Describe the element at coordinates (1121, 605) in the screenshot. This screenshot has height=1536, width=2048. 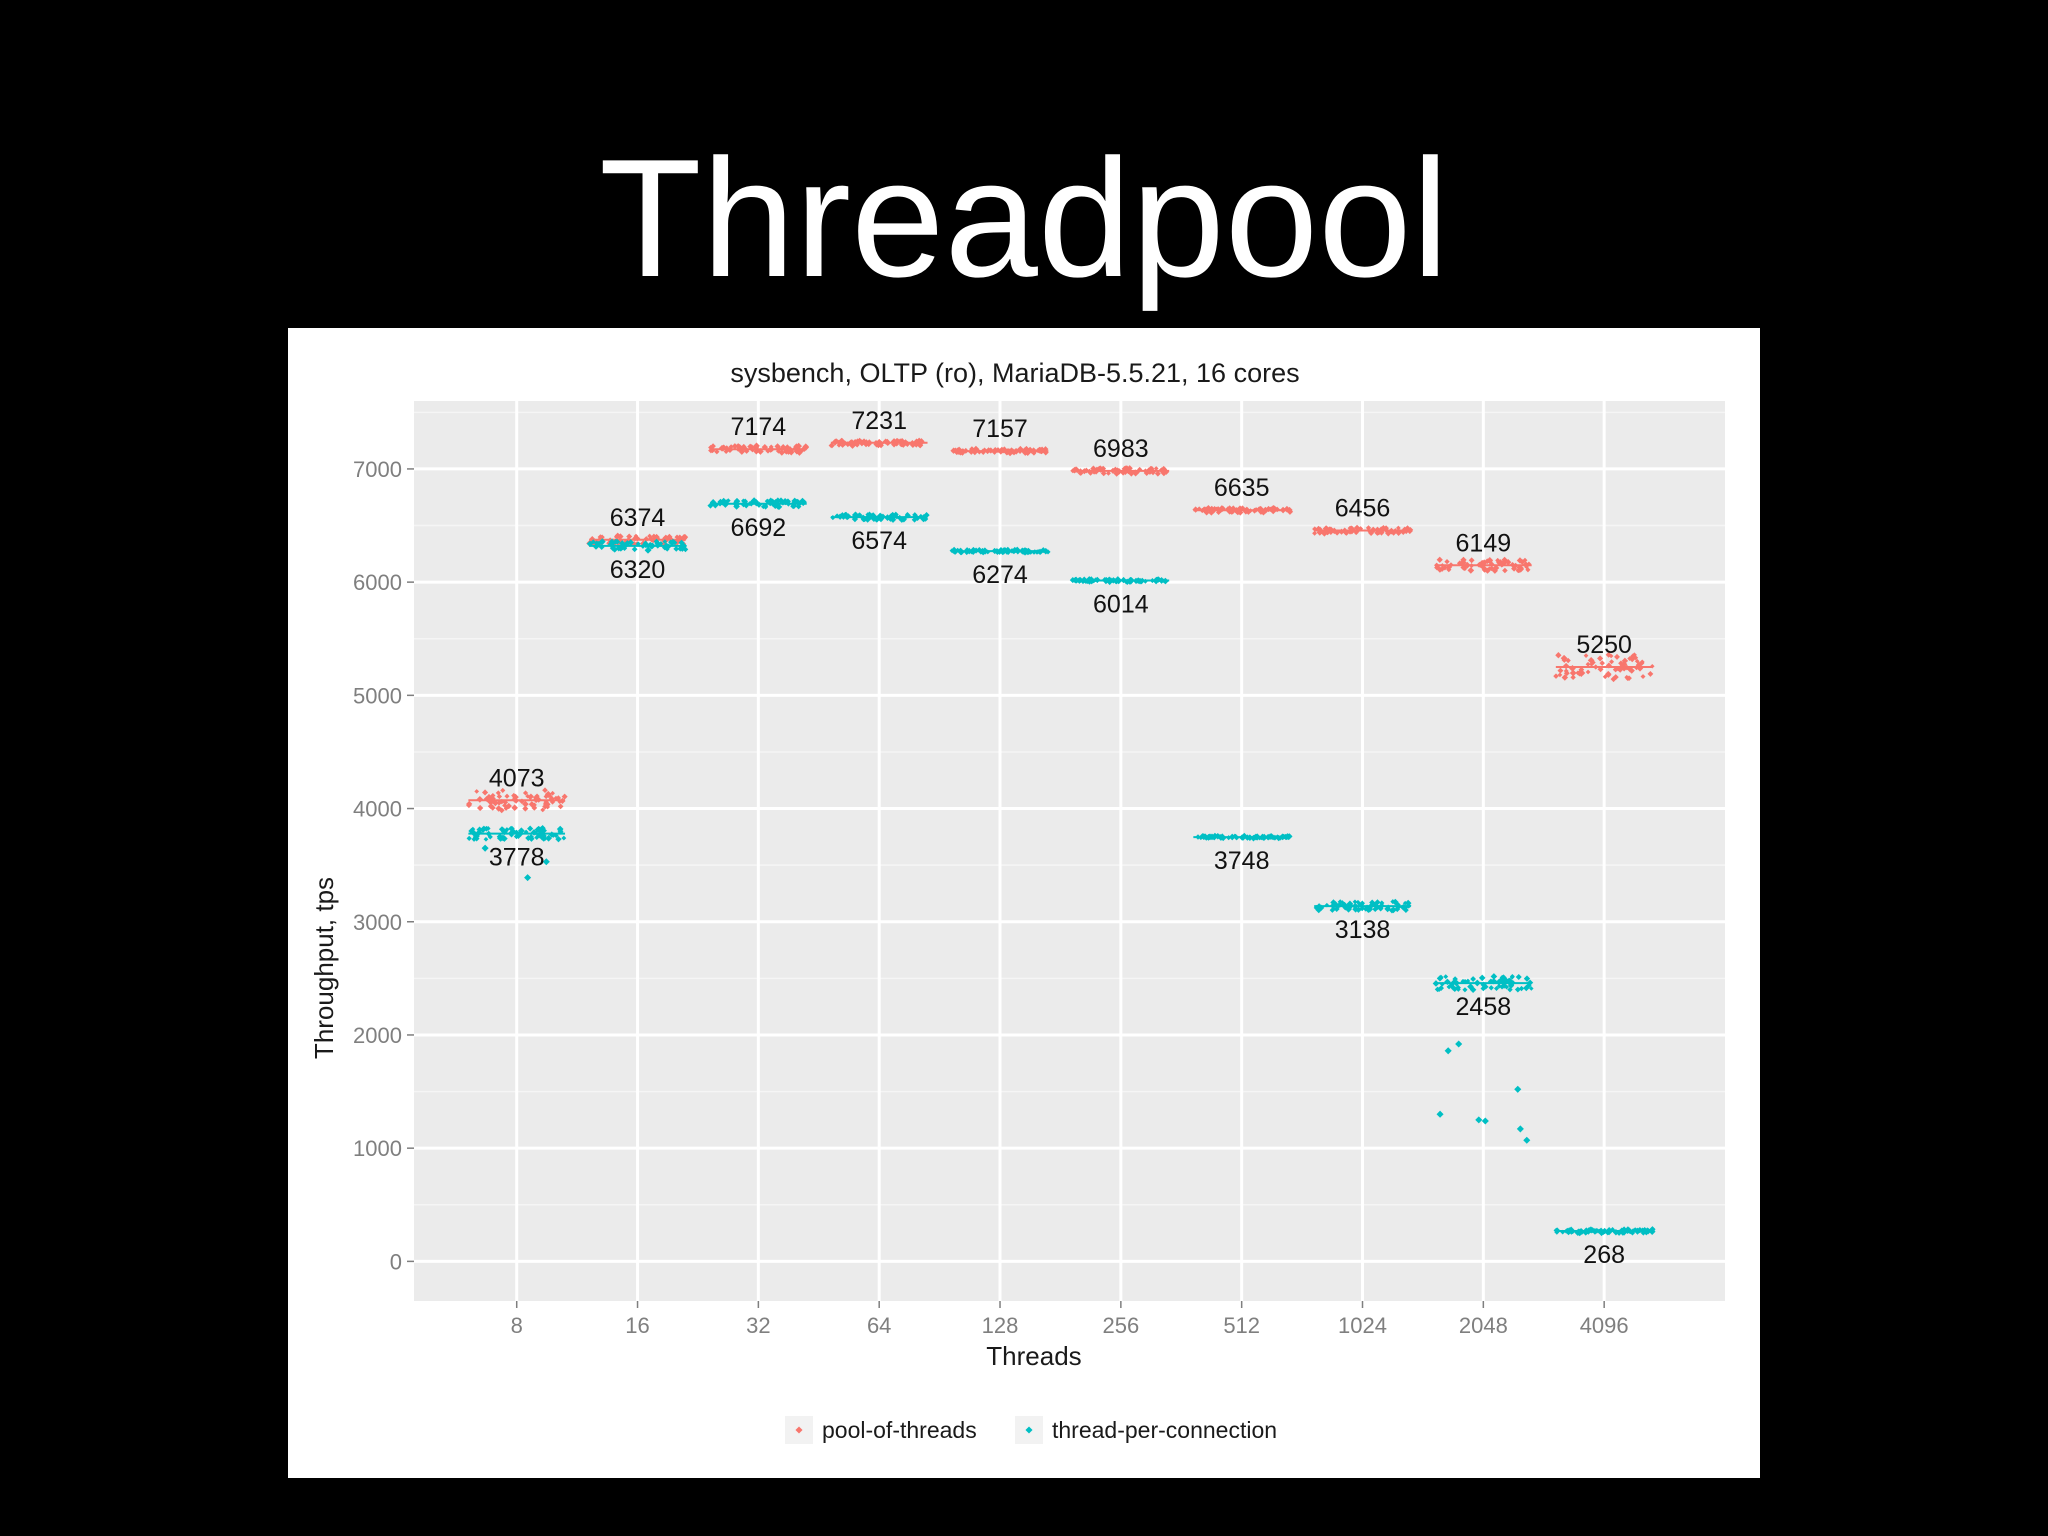
I see `data-label: 6014` at that location.